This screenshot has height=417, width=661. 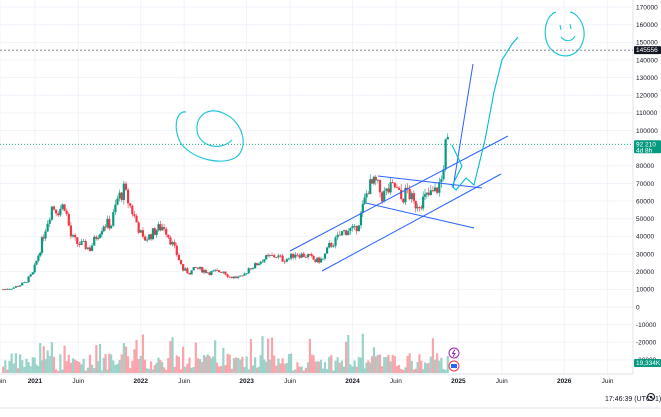 I want to click on price-tick-label: 160000, so click(x=647, y=25).